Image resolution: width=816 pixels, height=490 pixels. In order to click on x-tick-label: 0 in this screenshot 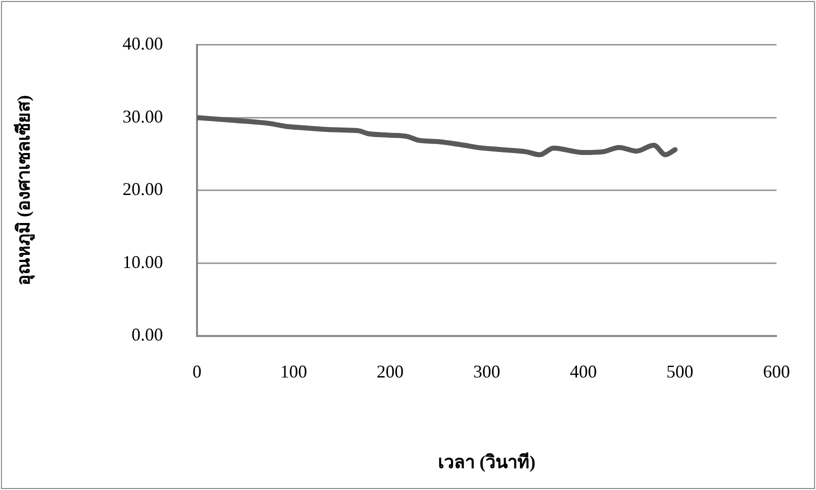, I will do `click(197, 372)`.